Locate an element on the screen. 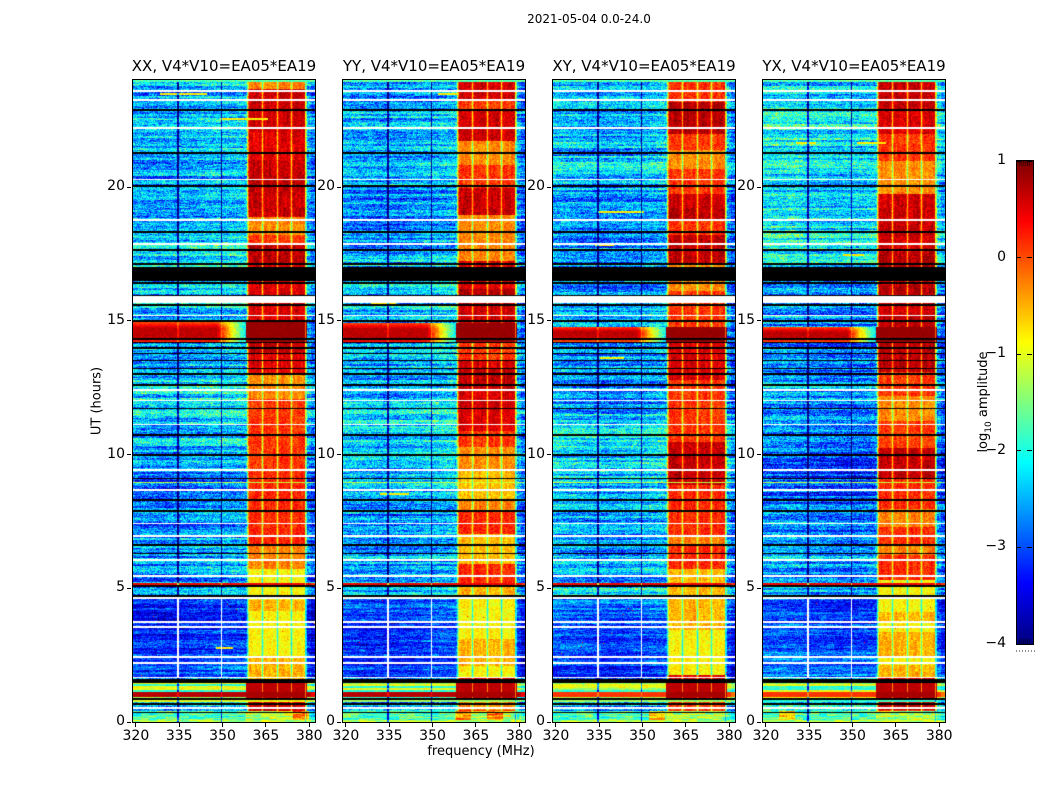 The width and height of the screenshot is (1050, 800). panel-title-yy: YY, V4*V10=EA05*EA19 is located at coordinates (434, 66).